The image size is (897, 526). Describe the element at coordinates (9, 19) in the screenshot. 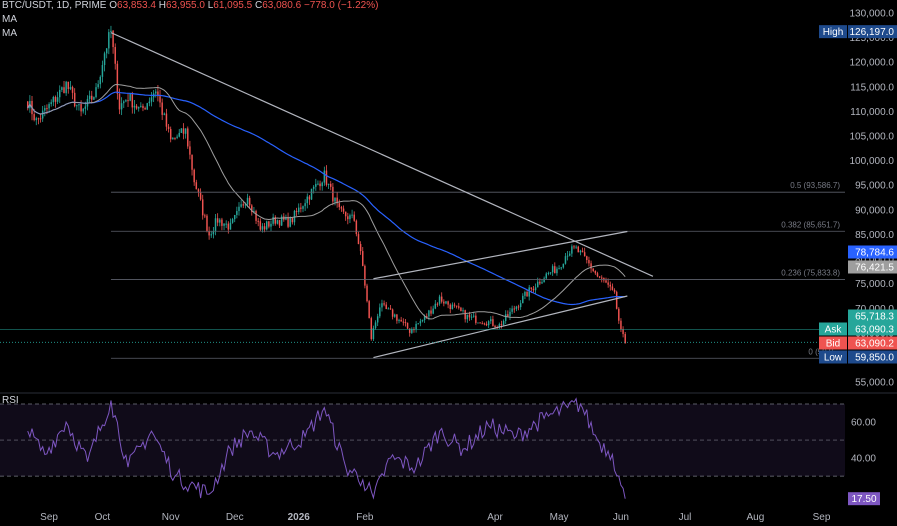

I see `ma-legend-1: MA` at that location.